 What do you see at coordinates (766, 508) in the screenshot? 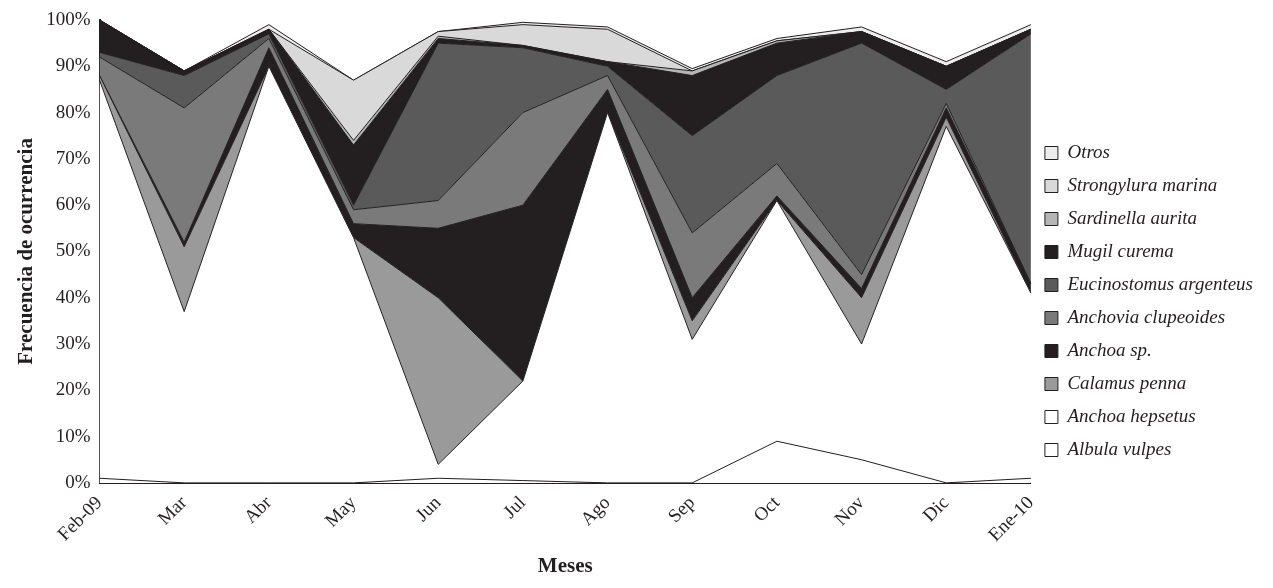
I see `x-tick-label: Oct` at bounding box center [766, 508].